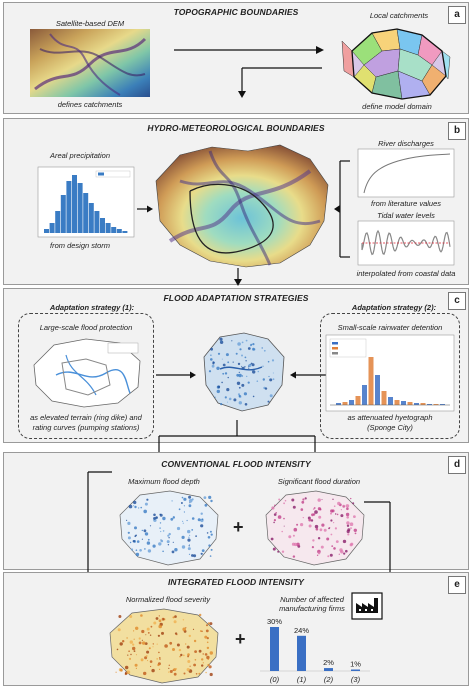  Describe the element at coordinates (396, 64) in the screenshot. I see `local-catchments-map` at that location.